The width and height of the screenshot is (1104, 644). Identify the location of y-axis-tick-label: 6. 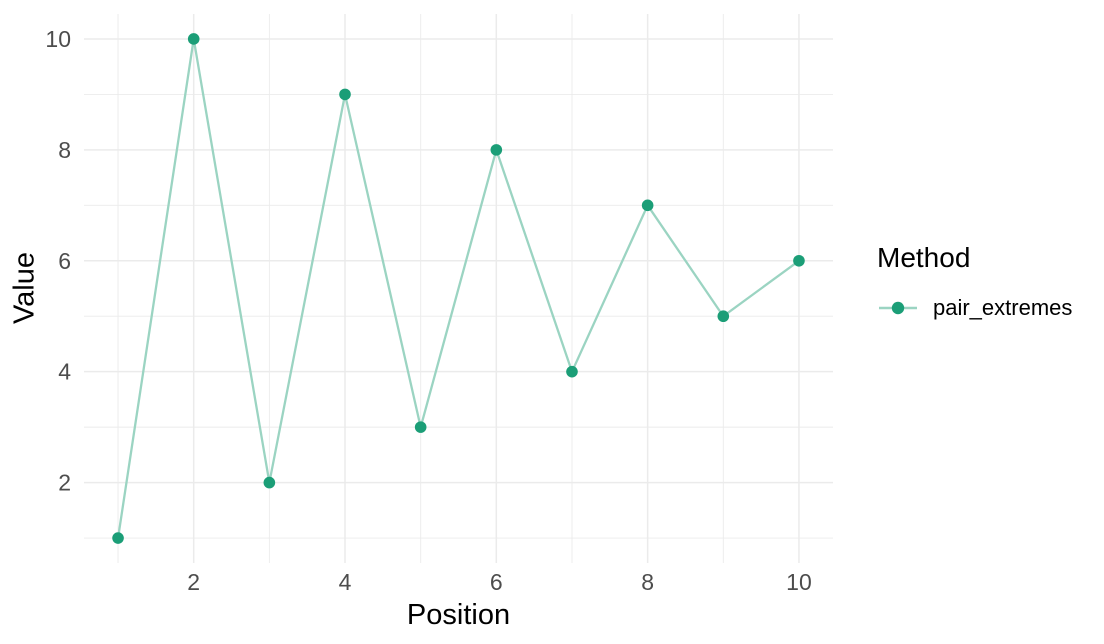
(64, 261).